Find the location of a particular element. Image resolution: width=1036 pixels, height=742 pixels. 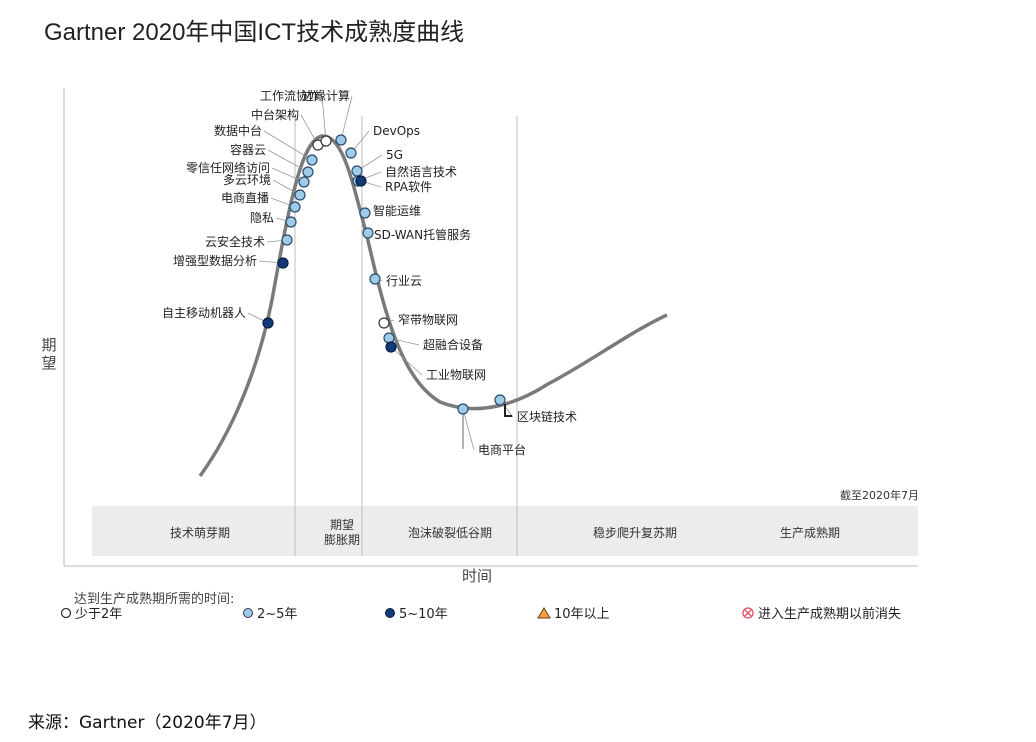

legend-item-obsolete: 进入生产成熟期以前消失 is located at coordinates (821, 612).